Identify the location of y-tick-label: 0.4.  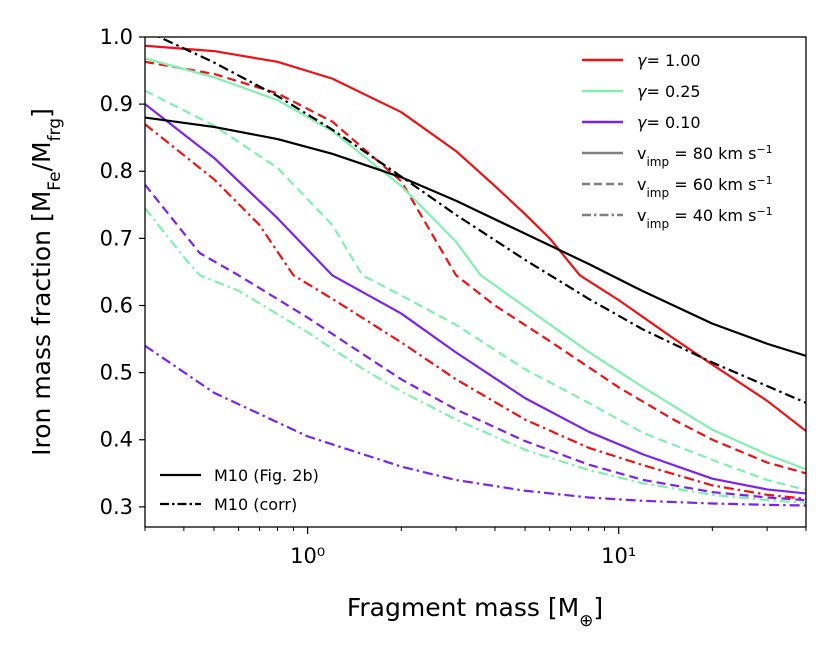
(116, 440).